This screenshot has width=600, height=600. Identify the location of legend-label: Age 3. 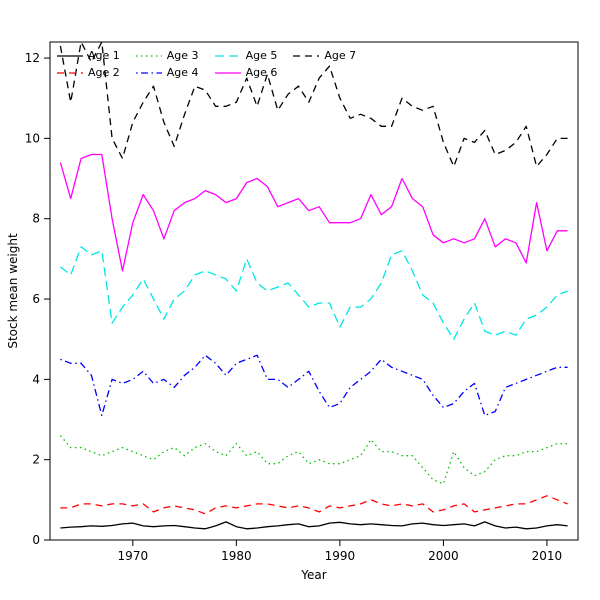
(182, 55).